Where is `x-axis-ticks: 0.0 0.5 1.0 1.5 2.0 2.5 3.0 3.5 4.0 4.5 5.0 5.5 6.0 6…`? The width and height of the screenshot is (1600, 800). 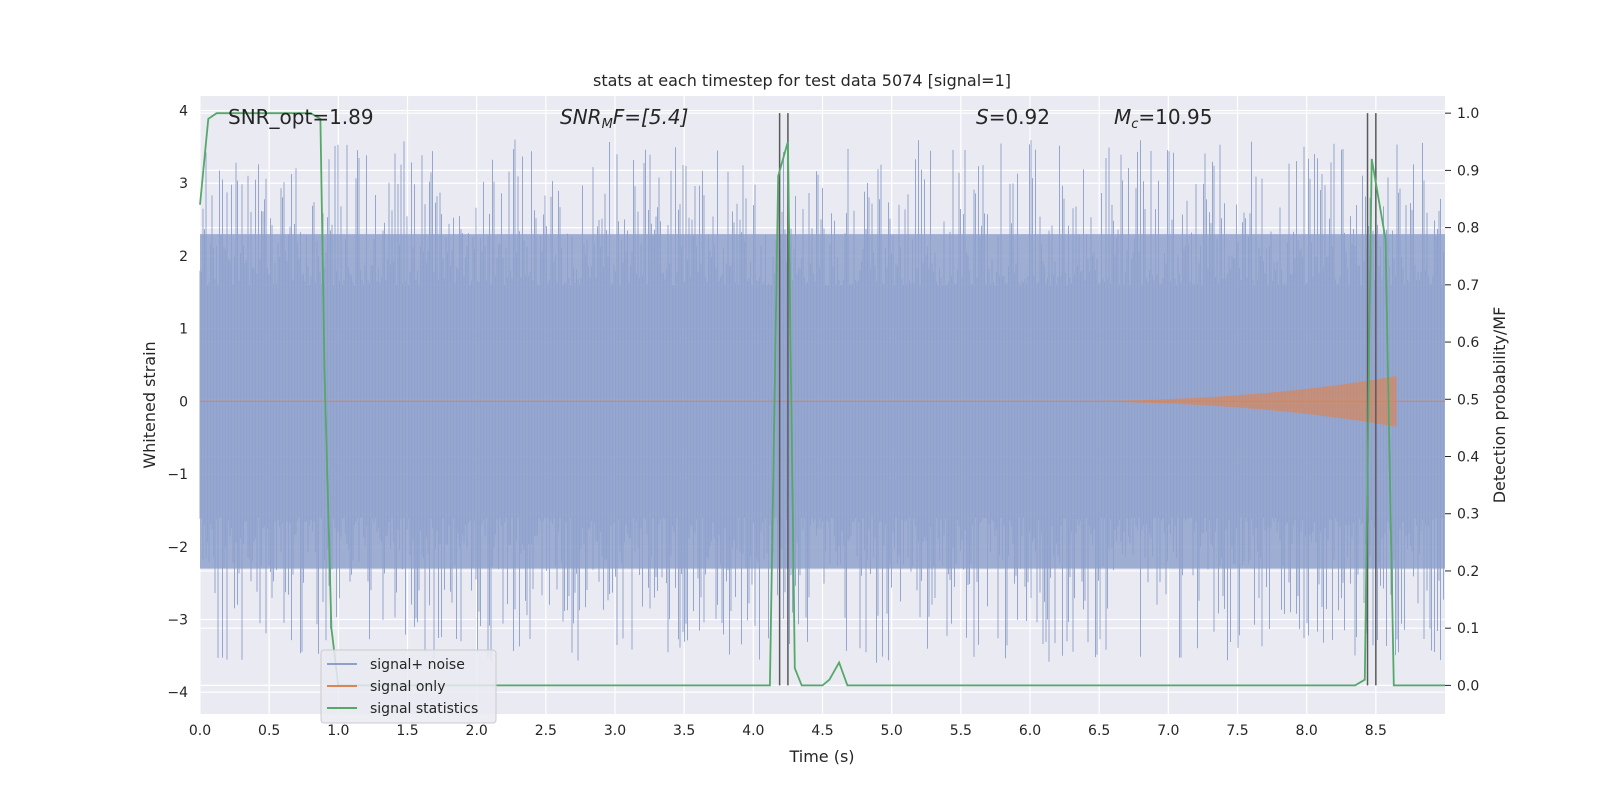
x-axis-ticks: 0.0 0.5 1.0 1.5 2.0 2.5 3.0 3.5 4.0 4.5 5.0 5.5 6.0 6… is located at coordinates (788, 731).